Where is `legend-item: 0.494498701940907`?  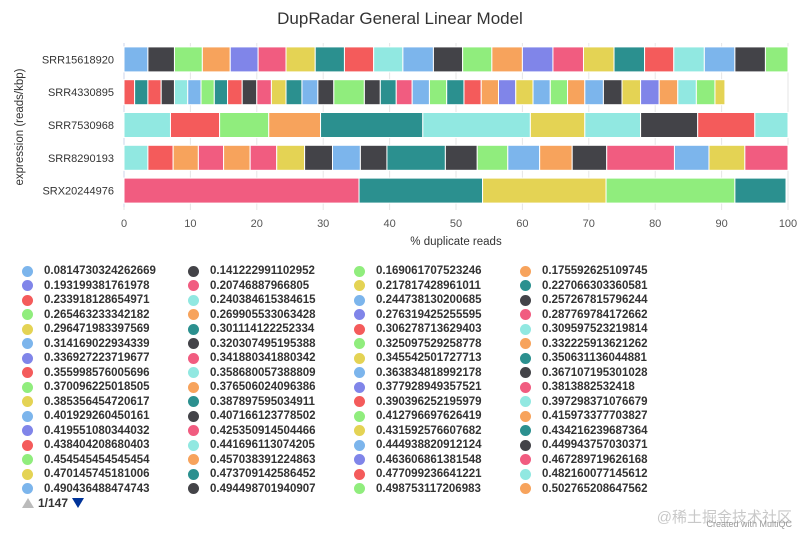 legend-item: 0.494498701940907 is located at coordinates (271, 489).